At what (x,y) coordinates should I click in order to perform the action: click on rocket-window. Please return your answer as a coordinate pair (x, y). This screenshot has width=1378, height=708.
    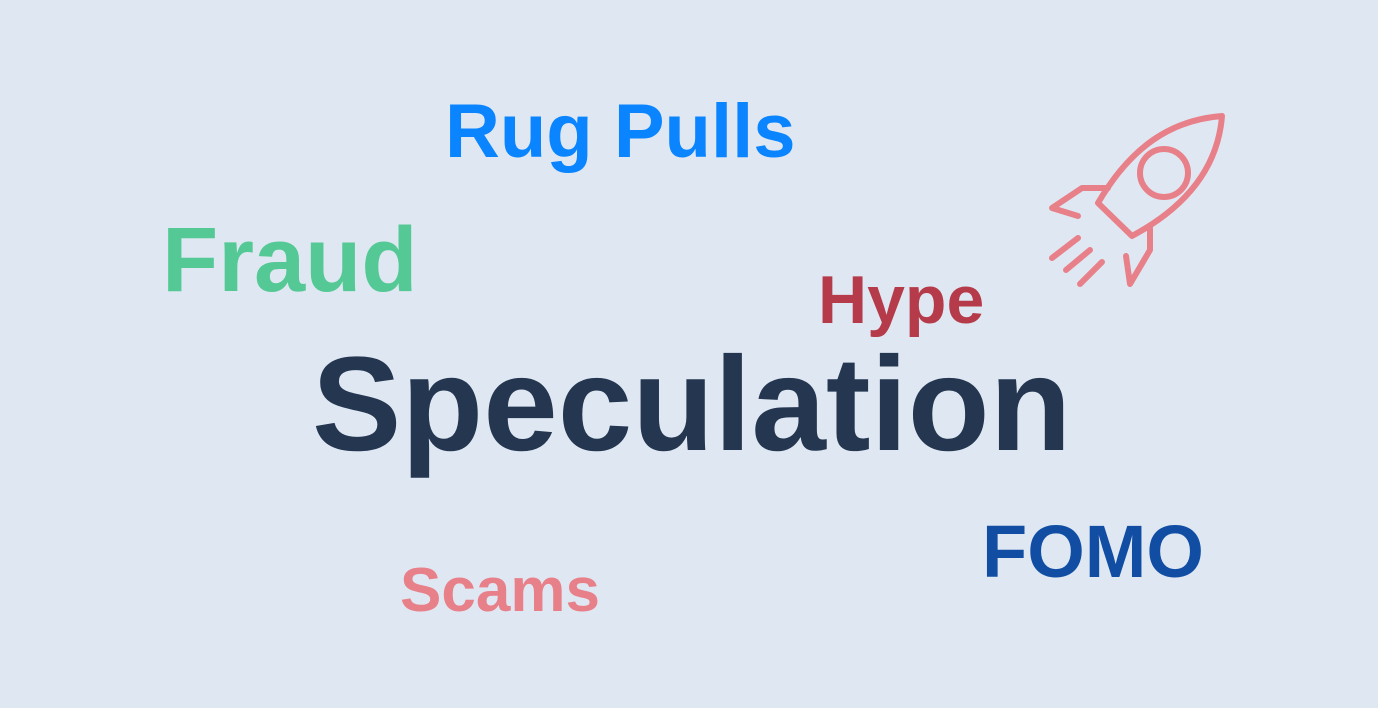
    Looking at the image, I should click on (1164, 173).